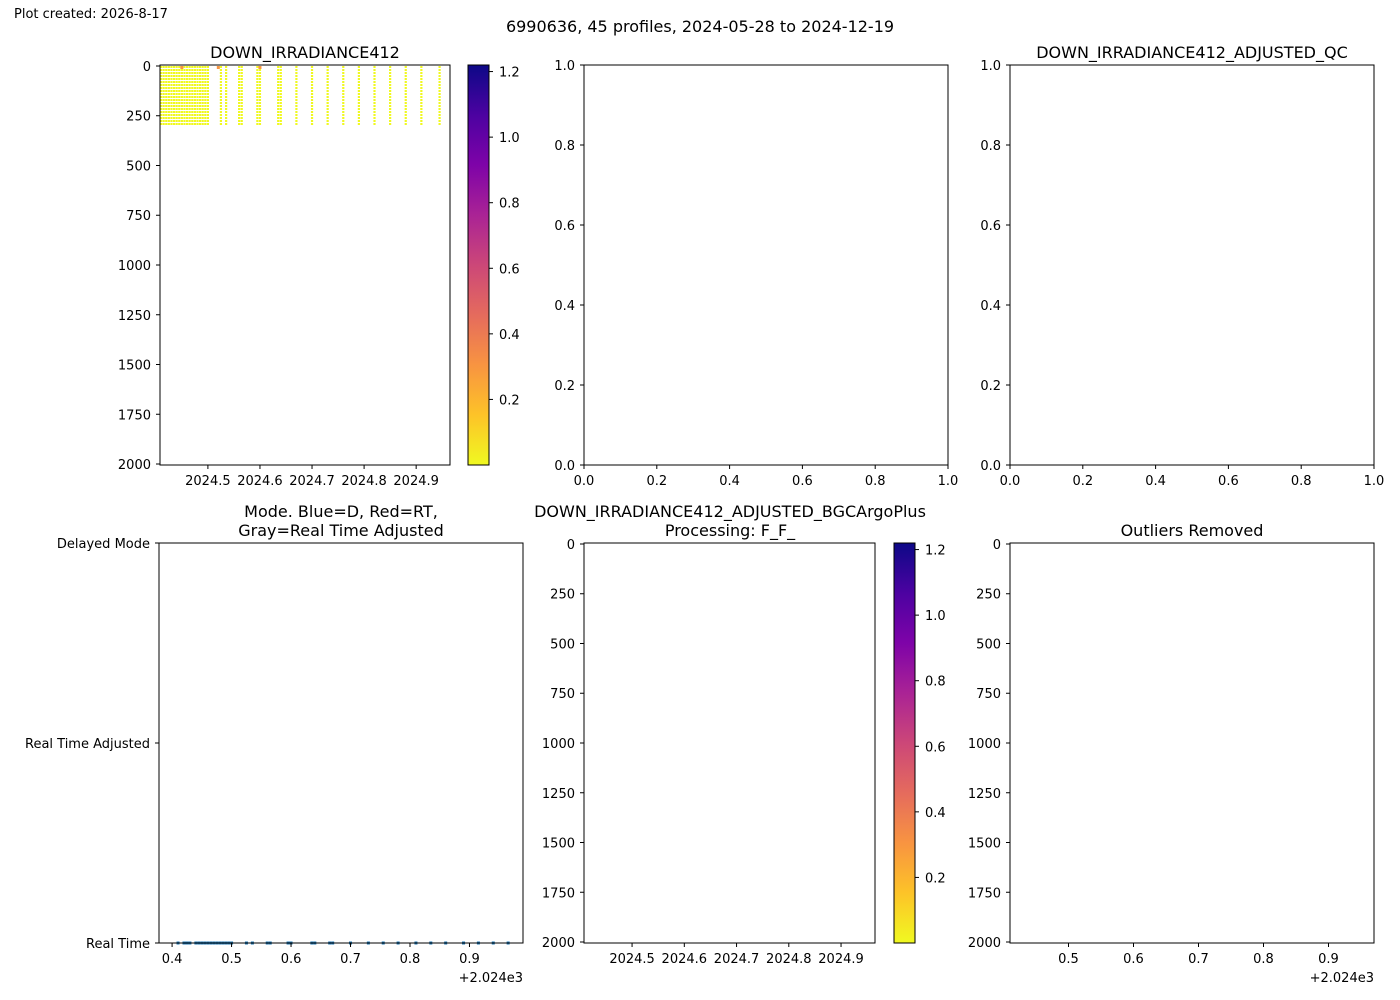 The height and width of the screenshot is (1000, 1400). Describe the element at coordinates (341, 511) in the screenshot. I see `panel-title-mode-line1: Mode. Blue=D, Red=RT,` at that location.